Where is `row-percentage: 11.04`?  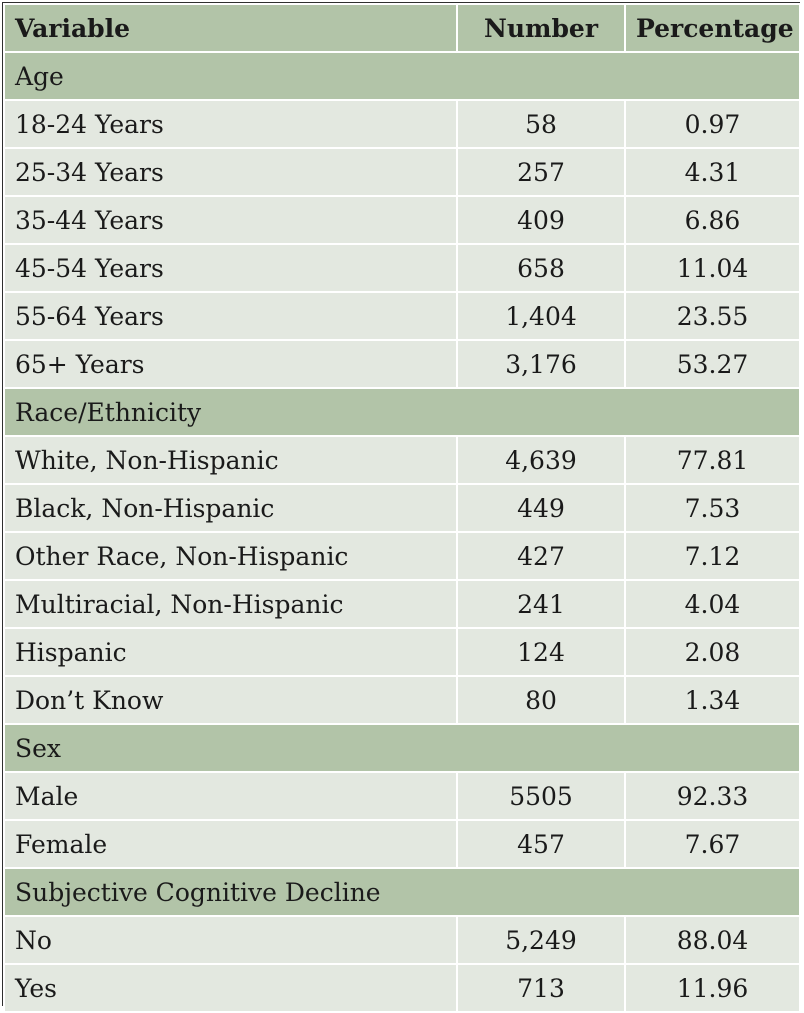 row-percentage: 11.04 is located at coordinates (712, 268).